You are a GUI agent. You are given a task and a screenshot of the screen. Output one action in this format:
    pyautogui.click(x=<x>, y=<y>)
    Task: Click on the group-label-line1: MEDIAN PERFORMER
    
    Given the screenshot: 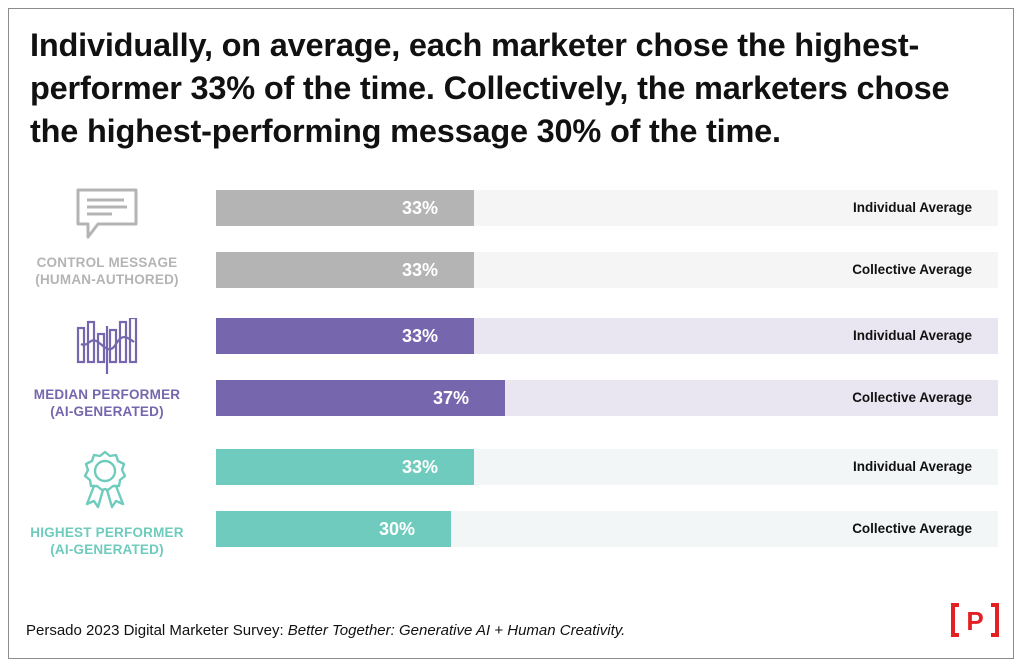 What is the action you would take?
    pyautogui.click(x=107, y=394)
    